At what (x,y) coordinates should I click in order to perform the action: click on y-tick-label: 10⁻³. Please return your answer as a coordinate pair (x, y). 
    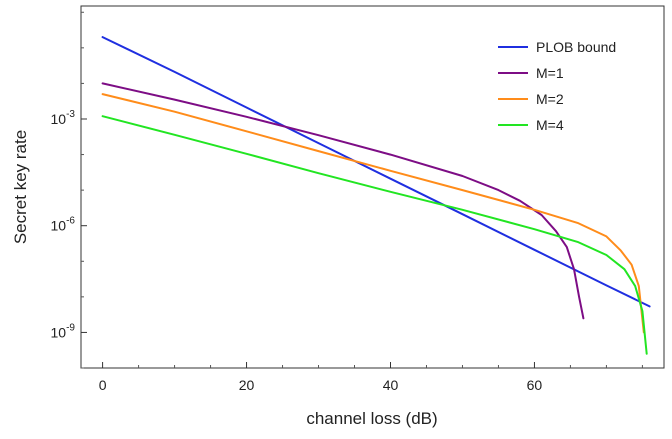
    Looking at the image, I should click on (63, 118).